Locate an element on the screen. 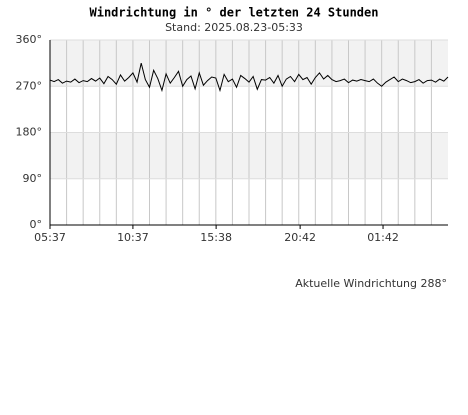  x-tick-label: 10:37 is located at coordinates (133, 237).